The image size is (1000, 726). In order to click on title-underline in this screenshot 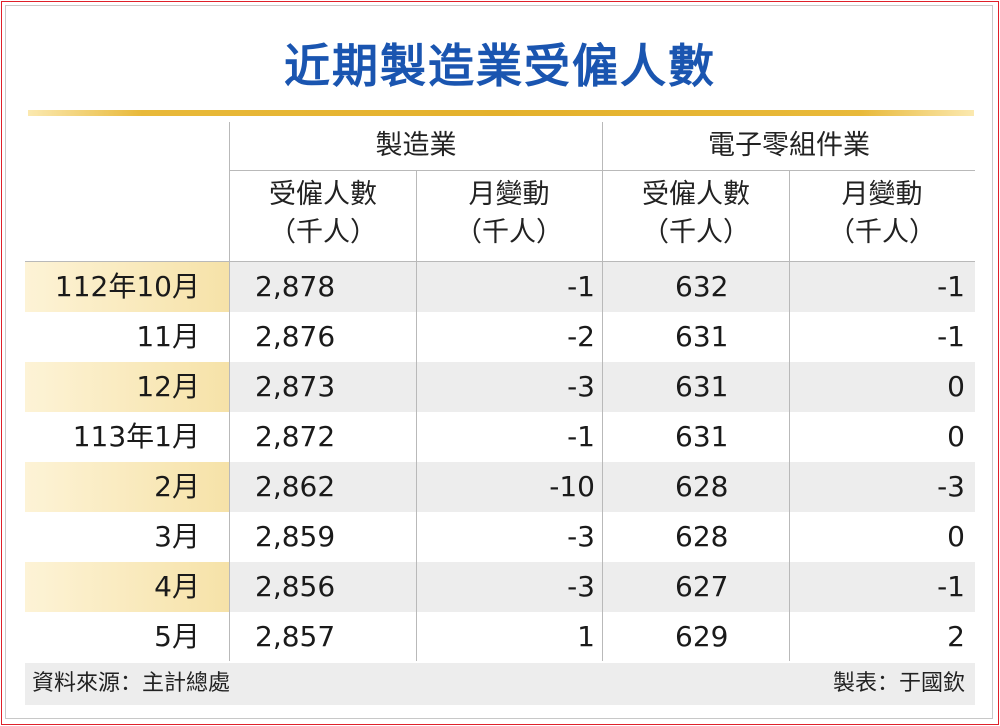, I will do `click(501, 113)`.